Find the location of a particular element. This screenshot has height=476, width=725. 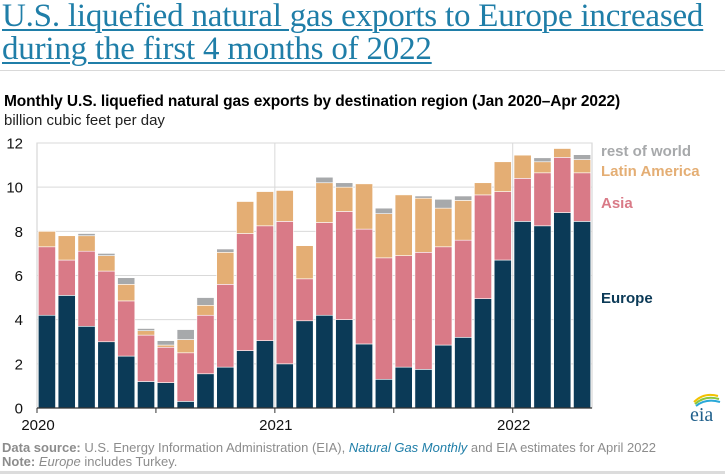

x-tick-label: 2022 is located at coordinates (513, 425).